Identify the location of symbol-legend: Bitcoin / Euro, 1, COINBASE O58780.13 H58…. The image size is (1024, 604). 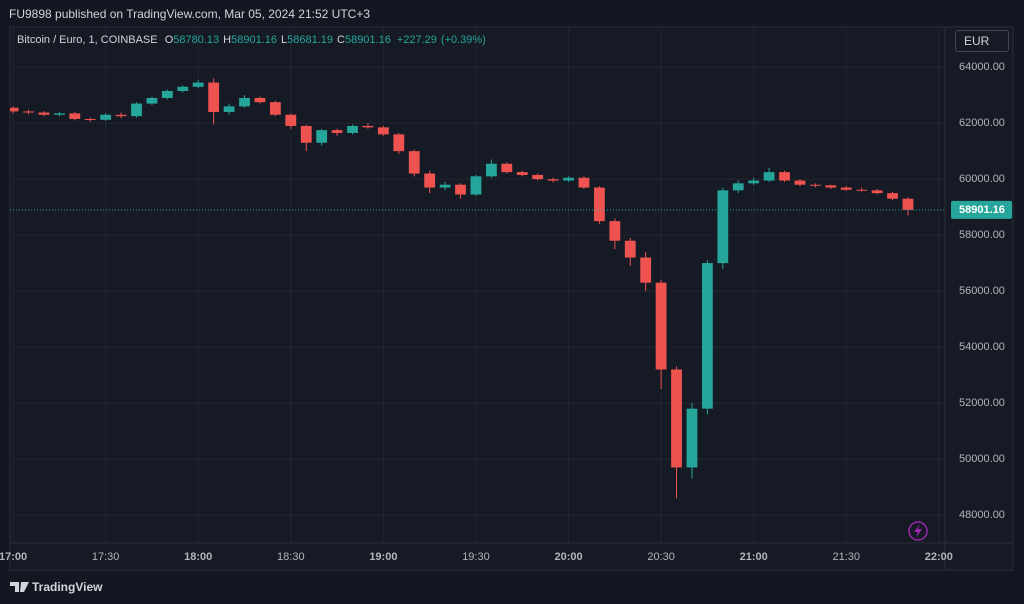
(251, 40).